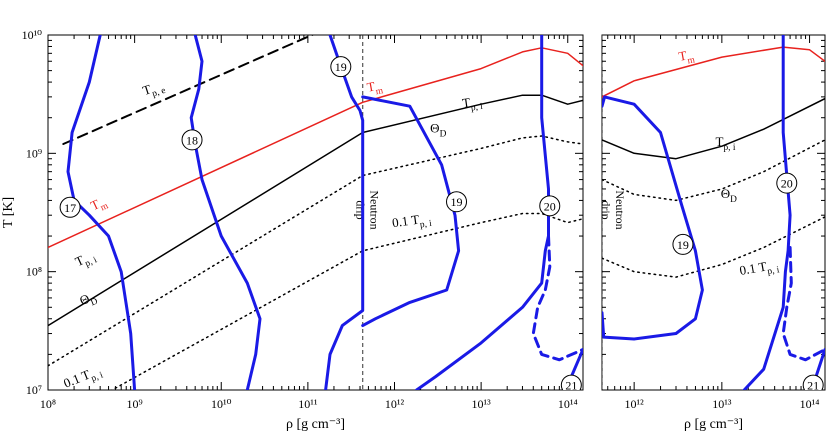 The image size is (830, 445). I want to click on series-tp-i, so click(713, 128).